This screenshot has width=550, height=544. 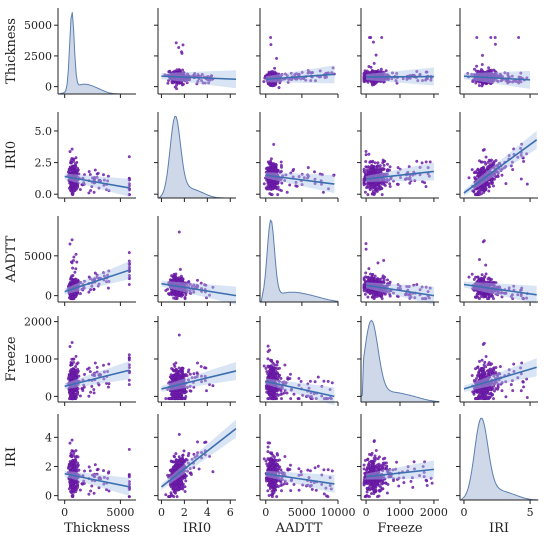 I want to click on kde-curve-AADTT, so click(x=299, y=261).